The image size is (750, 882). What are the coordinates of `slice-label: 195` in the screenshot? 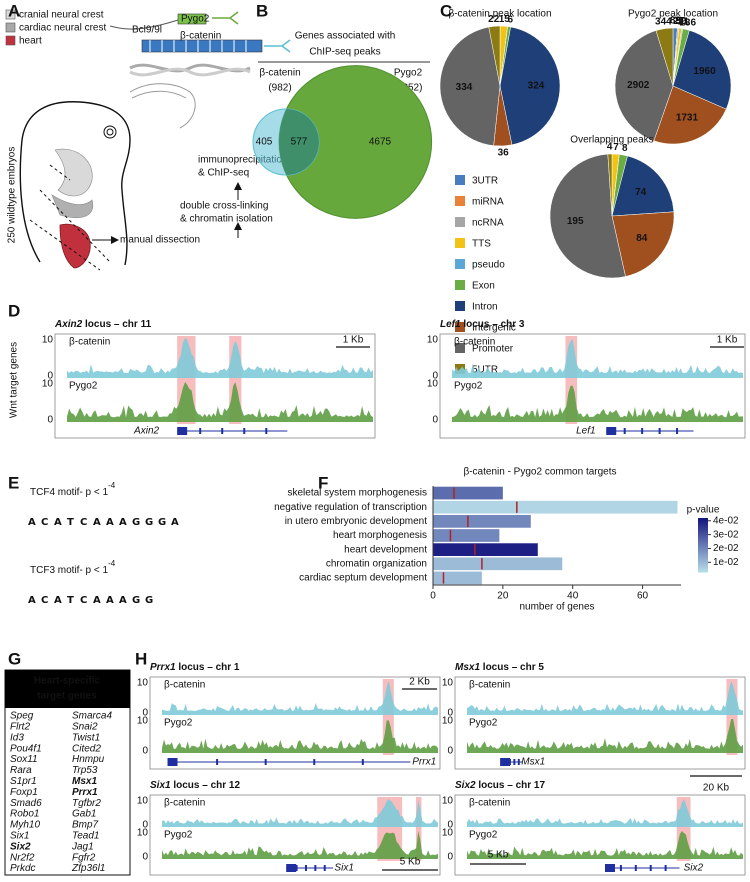 It's located at (575, 221).